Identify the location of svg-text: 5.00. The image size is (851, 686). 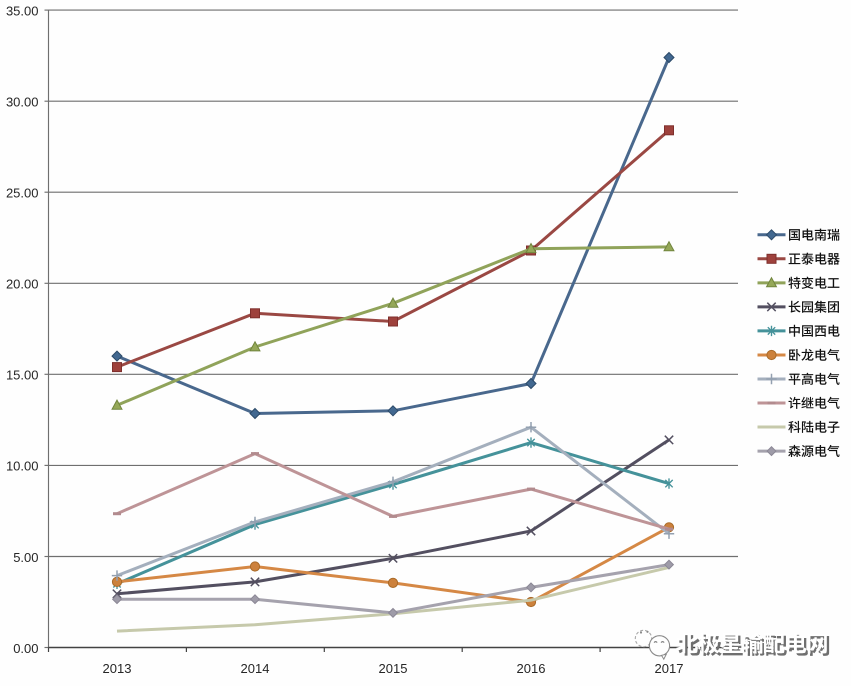
(25, 557).